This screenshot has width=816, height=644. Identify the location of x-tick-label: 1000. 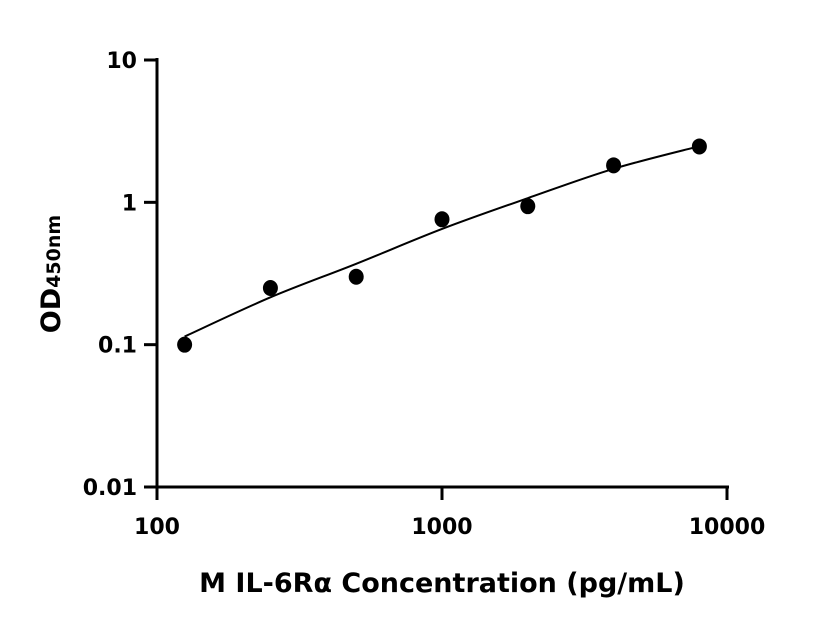
(441, 527).